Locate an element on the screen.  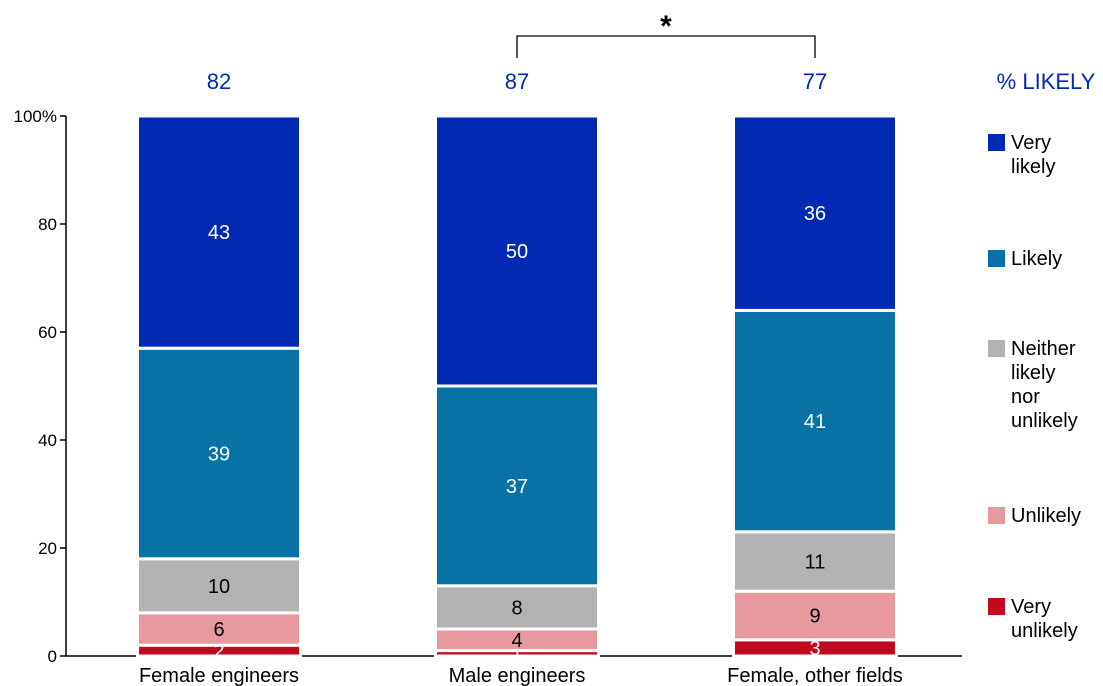
x-tick-label: Male engineers is located at coordinates (517, 675).